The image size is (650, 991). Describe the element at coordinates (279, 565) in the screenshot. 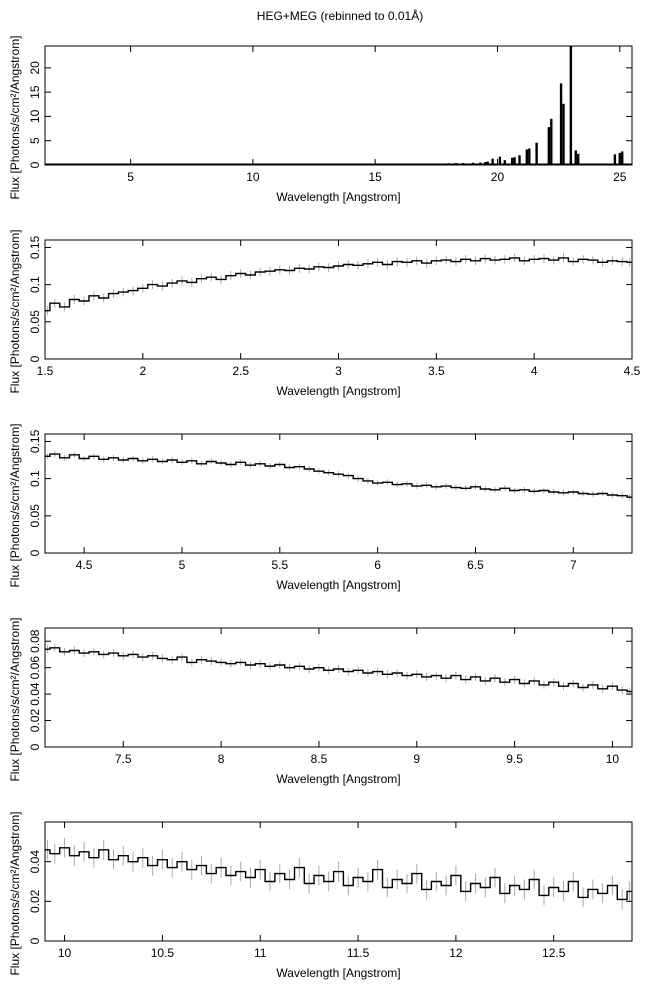

I see `x-tick-label: 5.5` at that location.